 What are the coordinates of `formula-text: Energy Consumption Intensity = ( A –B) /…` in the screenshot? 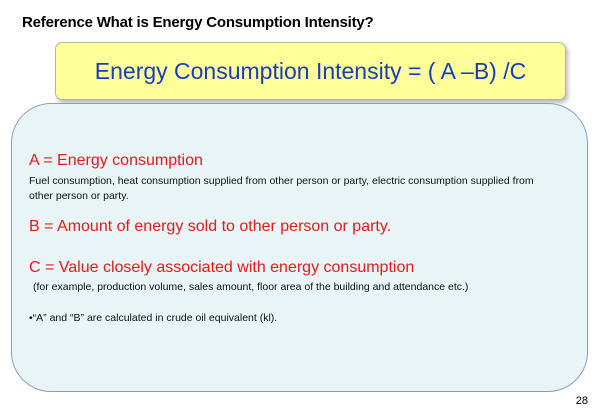 It's located at (310, 70).